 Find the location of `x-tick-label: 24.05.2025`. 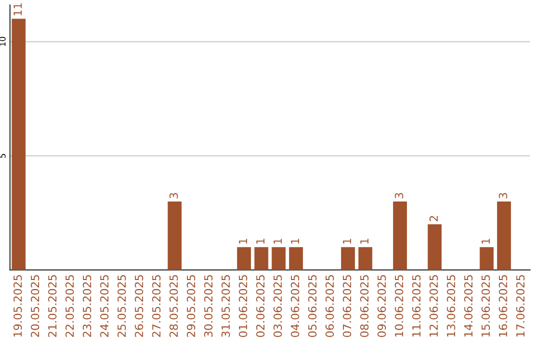

x-tick-label: 24.05.2025 is located at coordinates (104, 306).